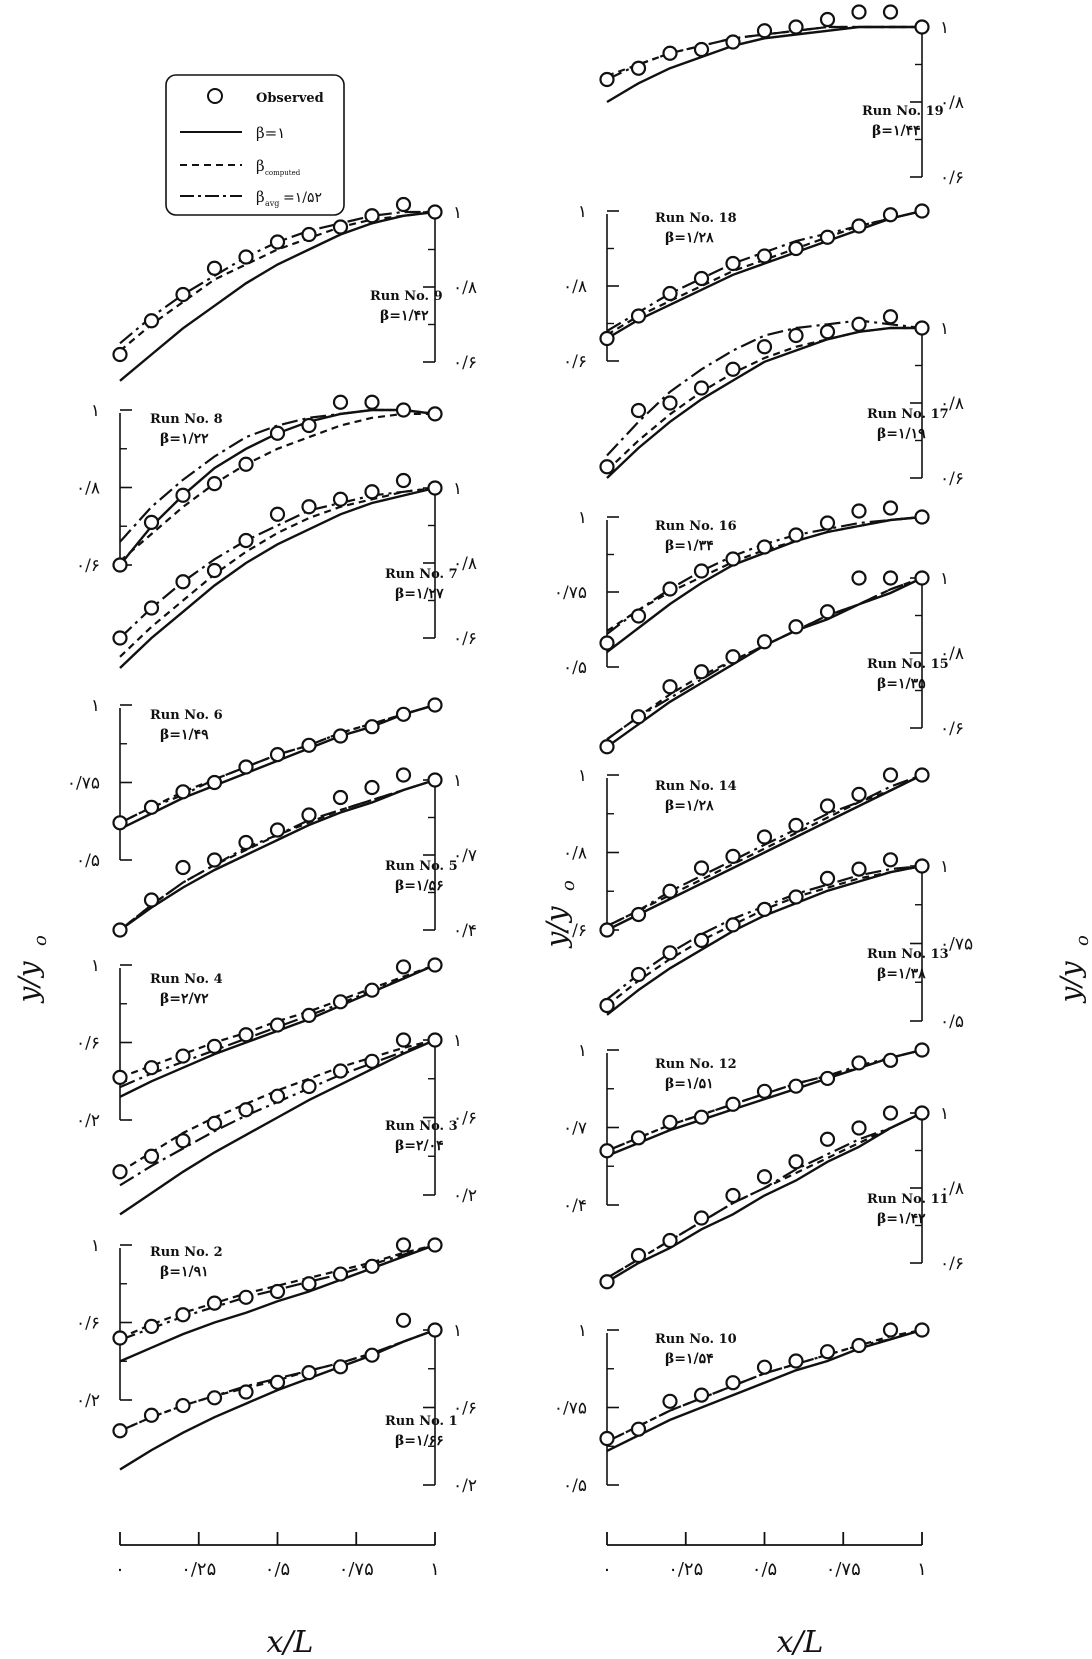  Describe the element at coordinates (259, 486) in the screenshot. I see `panel-8: ۱۰/۸۰/۶Run No. 8β=۱/۲۲` at that location.